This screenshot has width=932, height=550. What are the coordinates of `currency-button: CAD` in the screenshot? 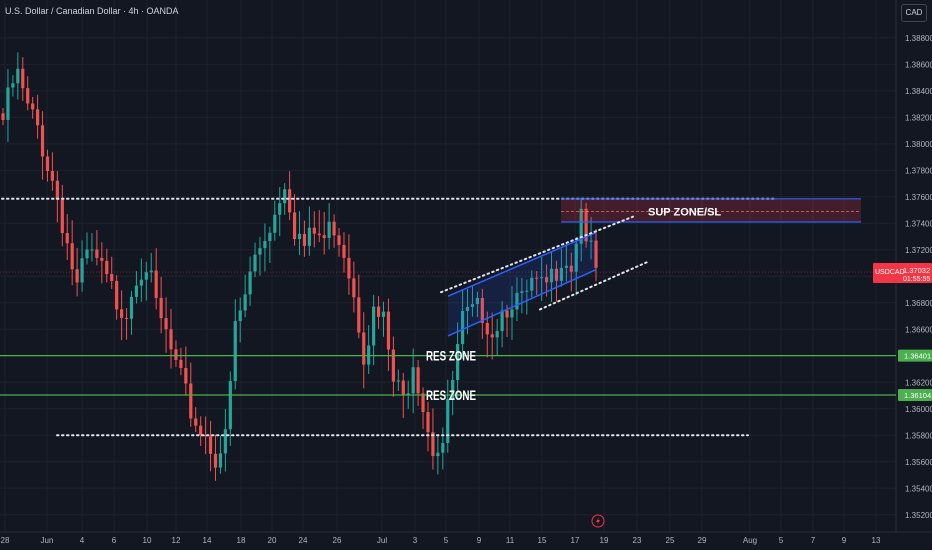 It's located at (914, 13).